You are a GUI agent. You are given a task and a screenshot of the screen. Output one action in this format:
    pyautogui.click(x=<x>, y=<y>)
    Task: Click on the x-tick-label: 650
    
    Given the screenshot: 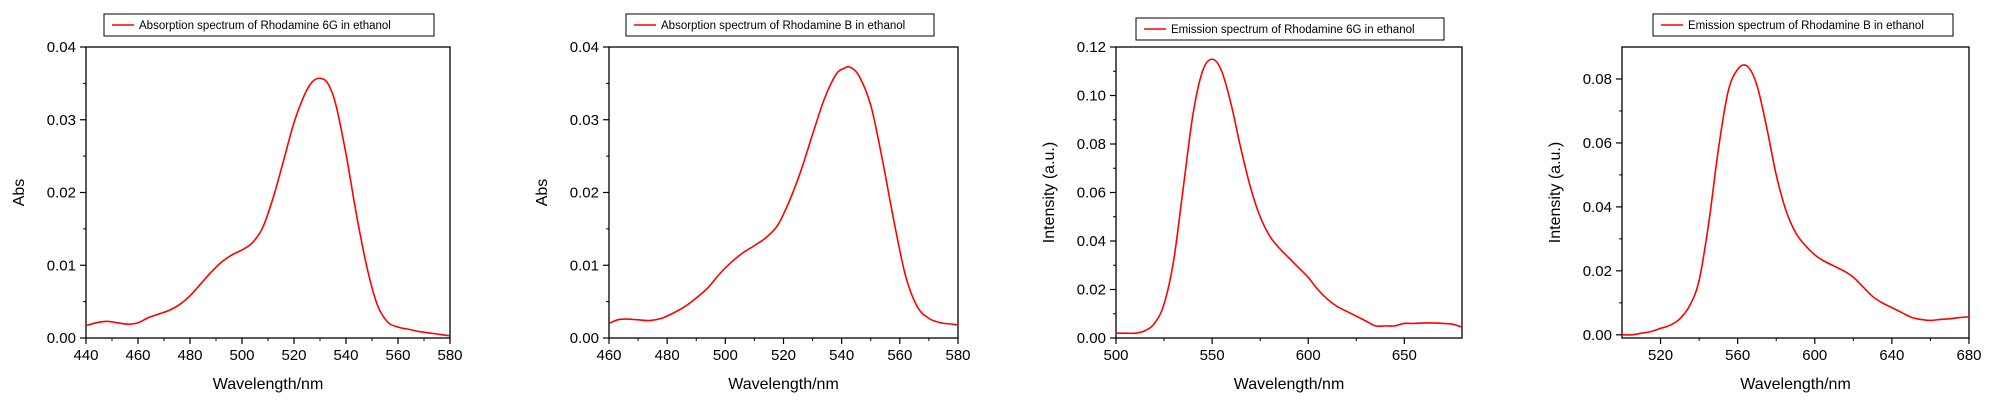 What is the action you would take?
    pyautogui.click(x=1404, y=355)
    